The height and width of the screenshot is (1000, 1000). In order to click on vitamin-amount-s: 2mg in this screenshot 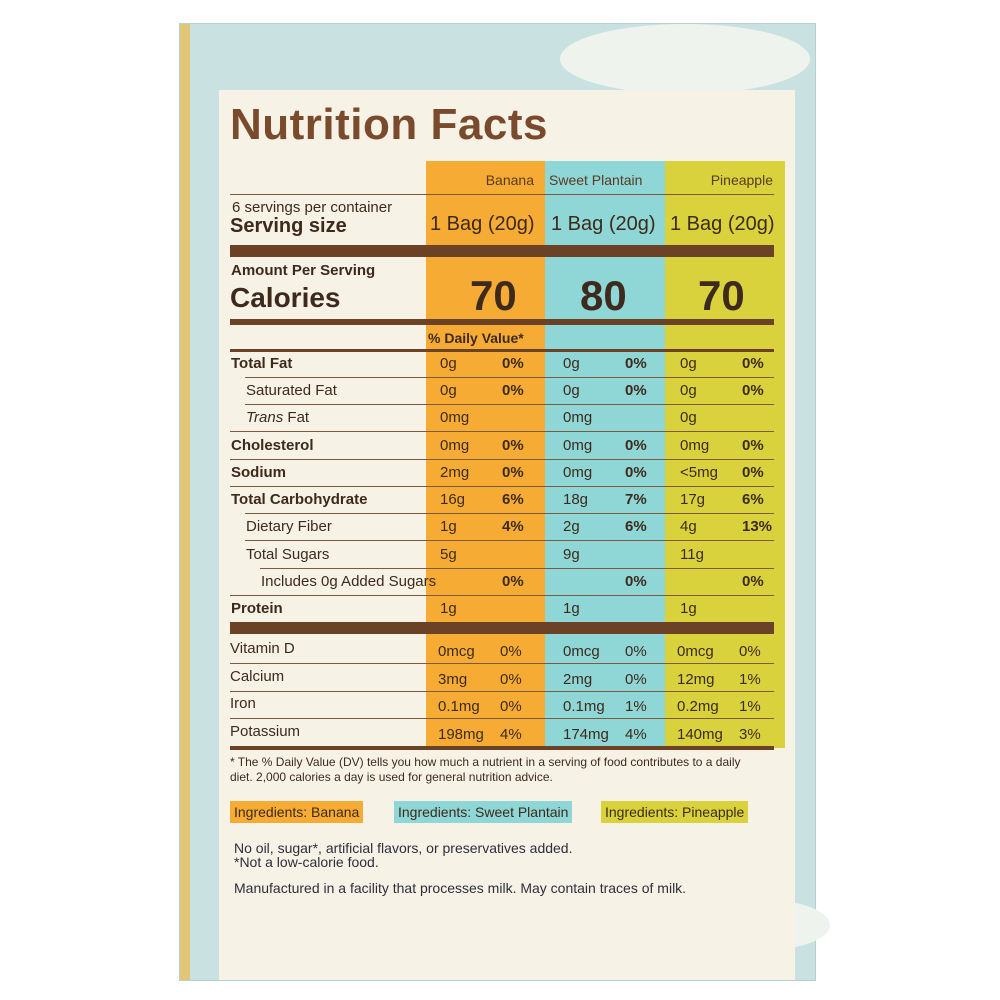, I will do `click(578, 679)`.